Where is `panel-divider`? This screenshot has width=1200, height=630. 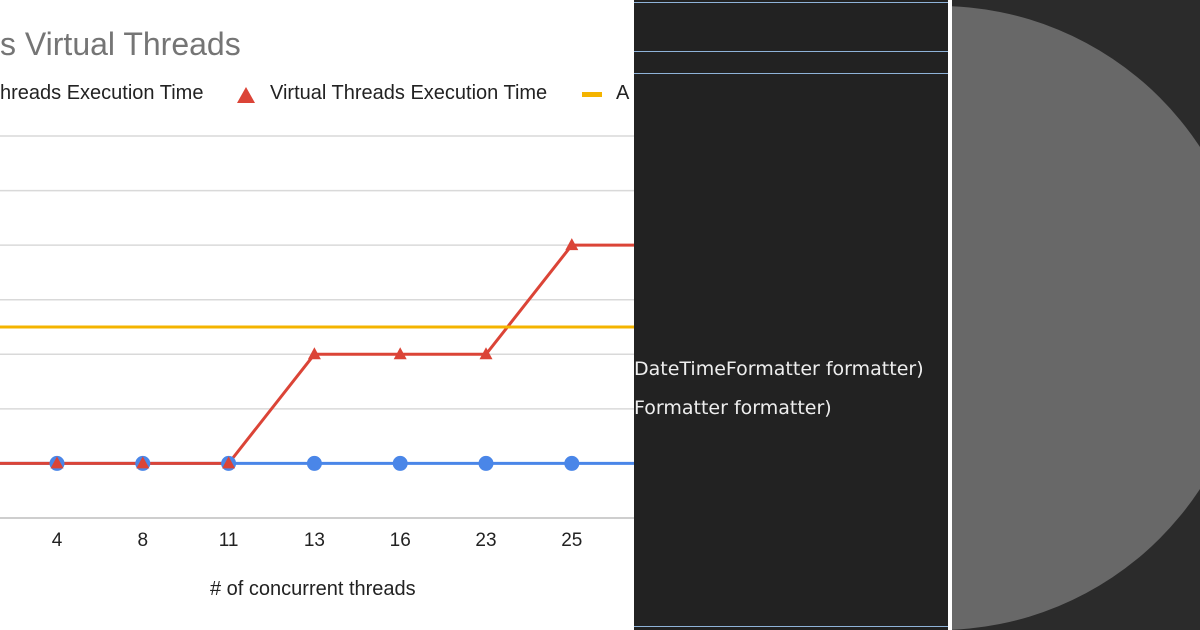
panel-divider is located at coordinates (950, 315).